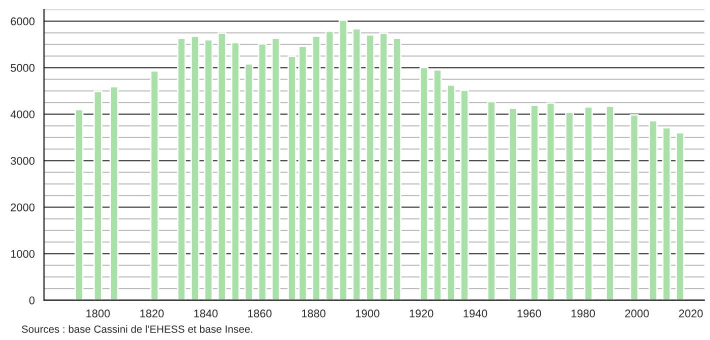 The width and height of the screenshot is (710, 340). Describe the element at coordinates (637, 314) in the screenshot. I see `x-tick-label: 2000` at that location.